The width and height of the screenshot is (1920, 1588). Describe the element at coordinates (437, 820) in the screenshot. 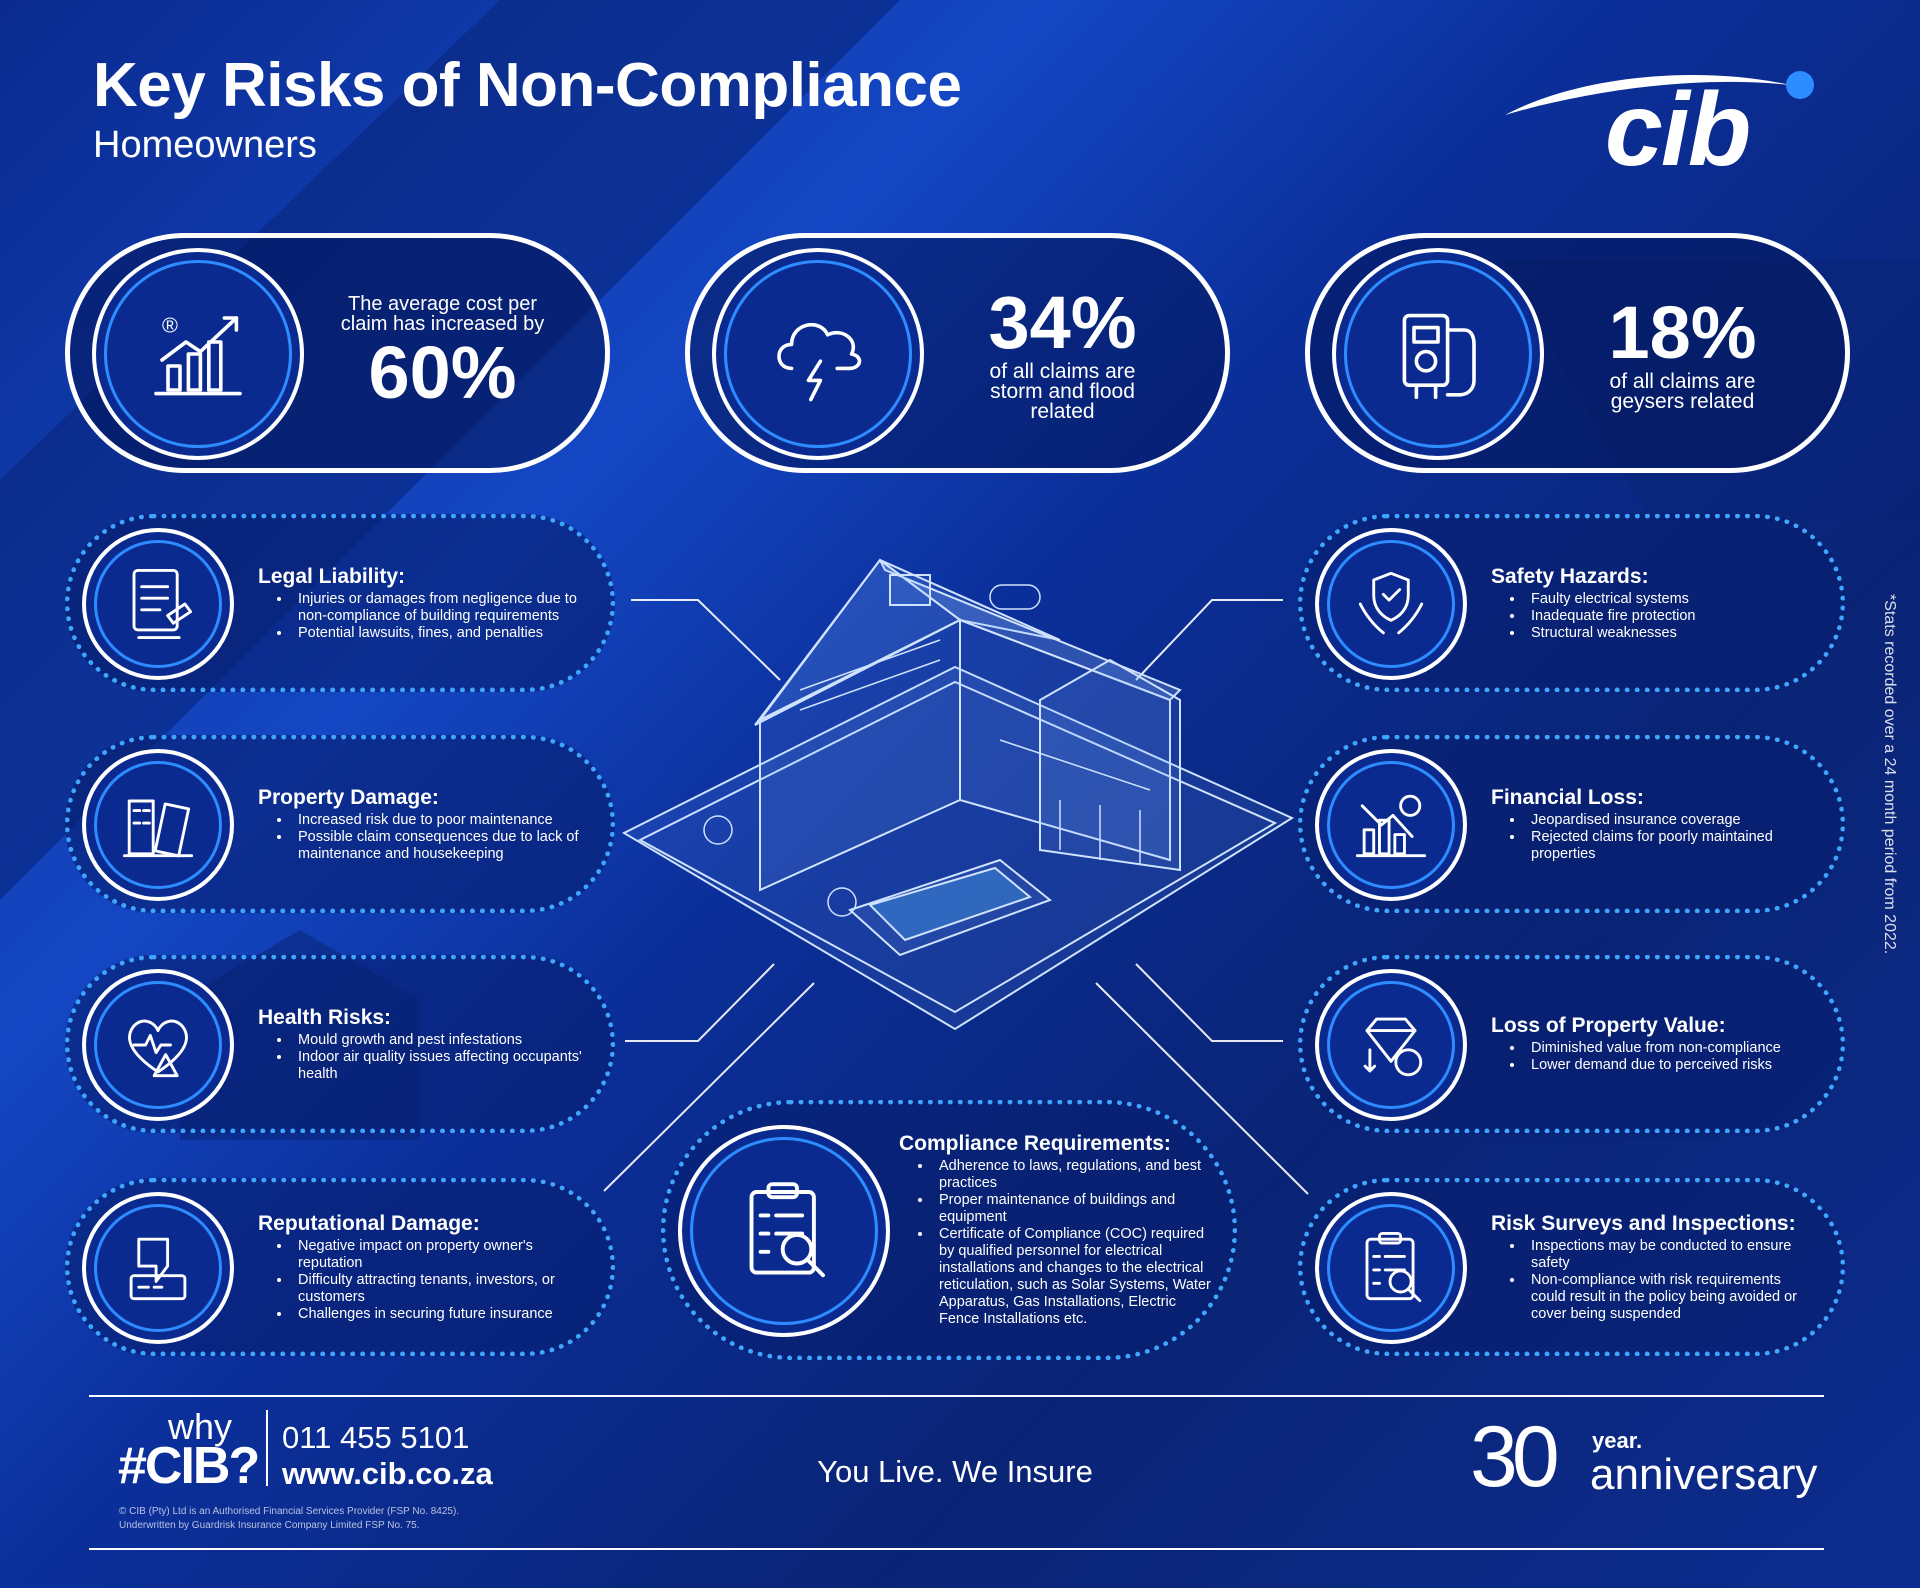

I see `risk-item: Increased risk due to poor maintenance` at that location.